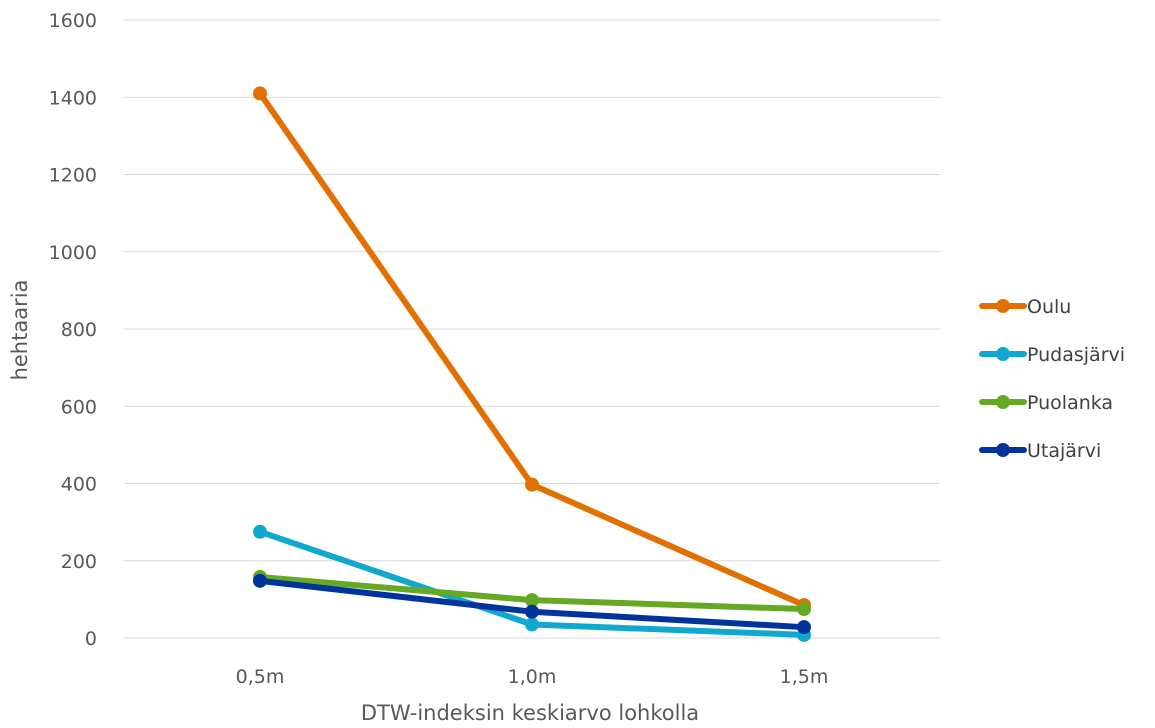 This screenshot has height=728, width=1155. What do you see at coordinates (20, 330) in the screenshot?
I see `y-axis-title: hehtaaria` at bounding box center [20, 330].